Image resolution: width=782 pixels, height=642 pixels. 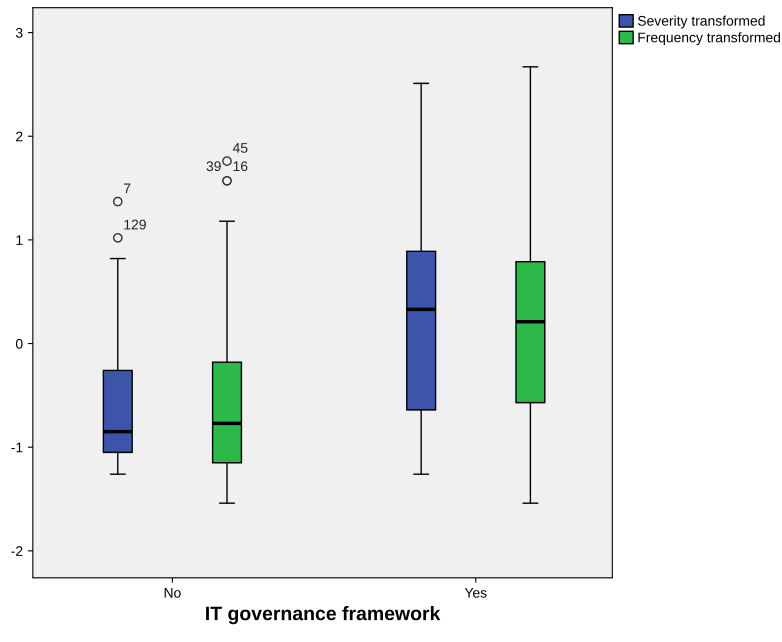 I want to click on y-tick-label: 3, so click(x=19, y=33).